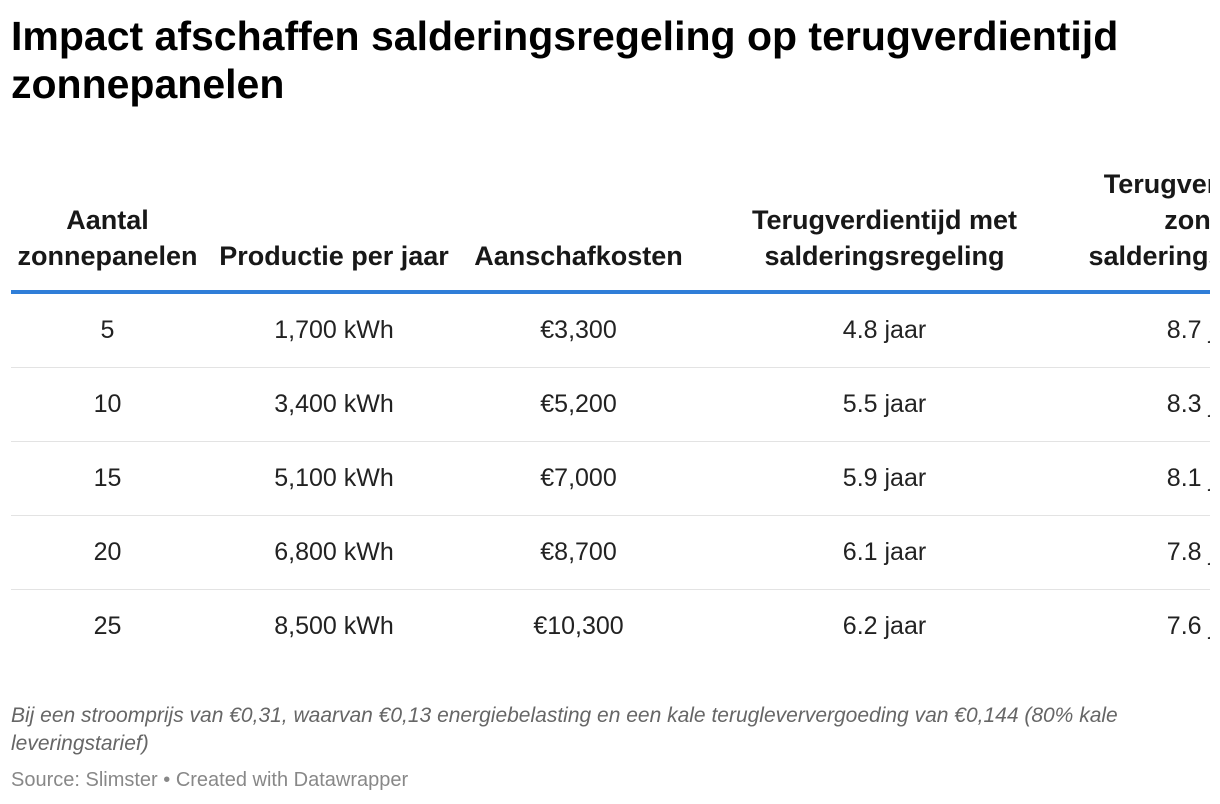  What do you see at coordinates (884, 330) in the screenshot?
I see `table-cell: 4.8 jaar` at bounding box center [884, 330].